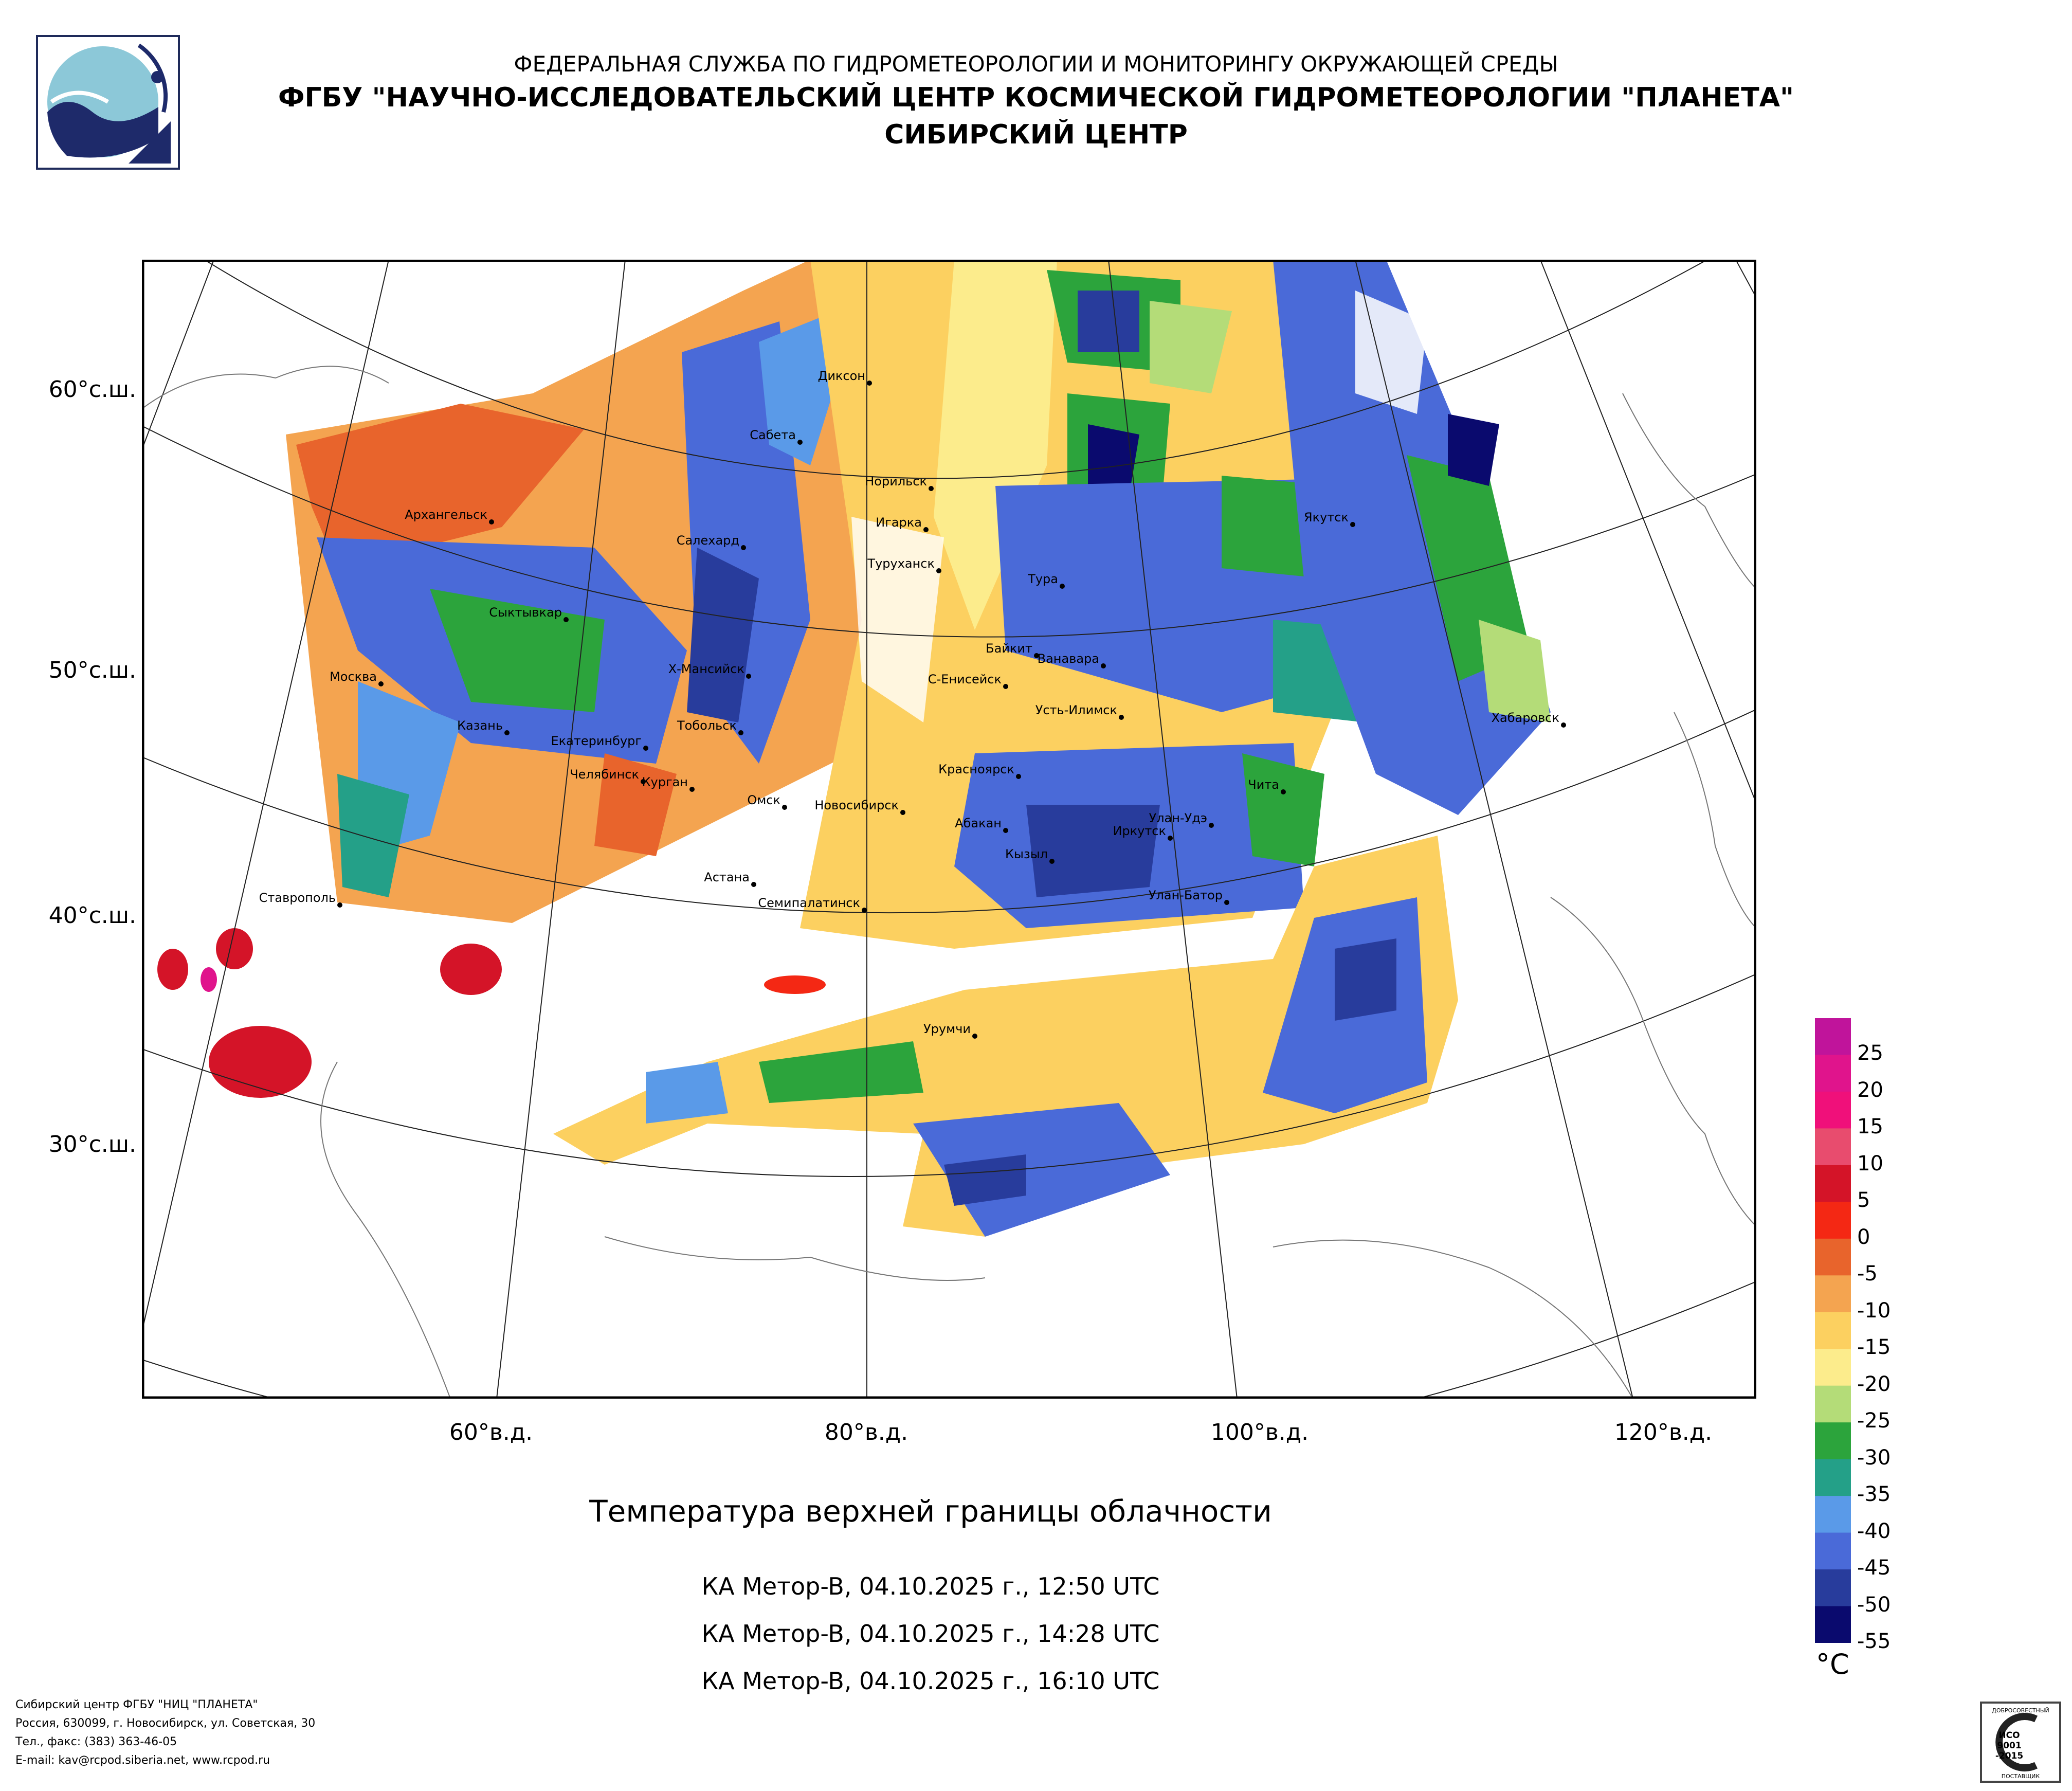 The image size is (2072, 1791). What do you see at coordinates (2009, 1756) in the screenshot?
I see `badge-year-text: -2015` at bounding box center [2009, 1756].